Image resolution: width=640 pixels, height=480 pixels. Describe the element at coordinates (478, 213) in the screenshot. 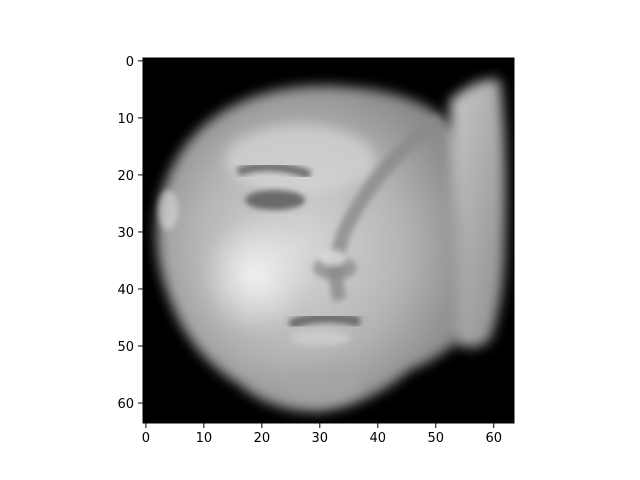

I see `hair-region` at that location.